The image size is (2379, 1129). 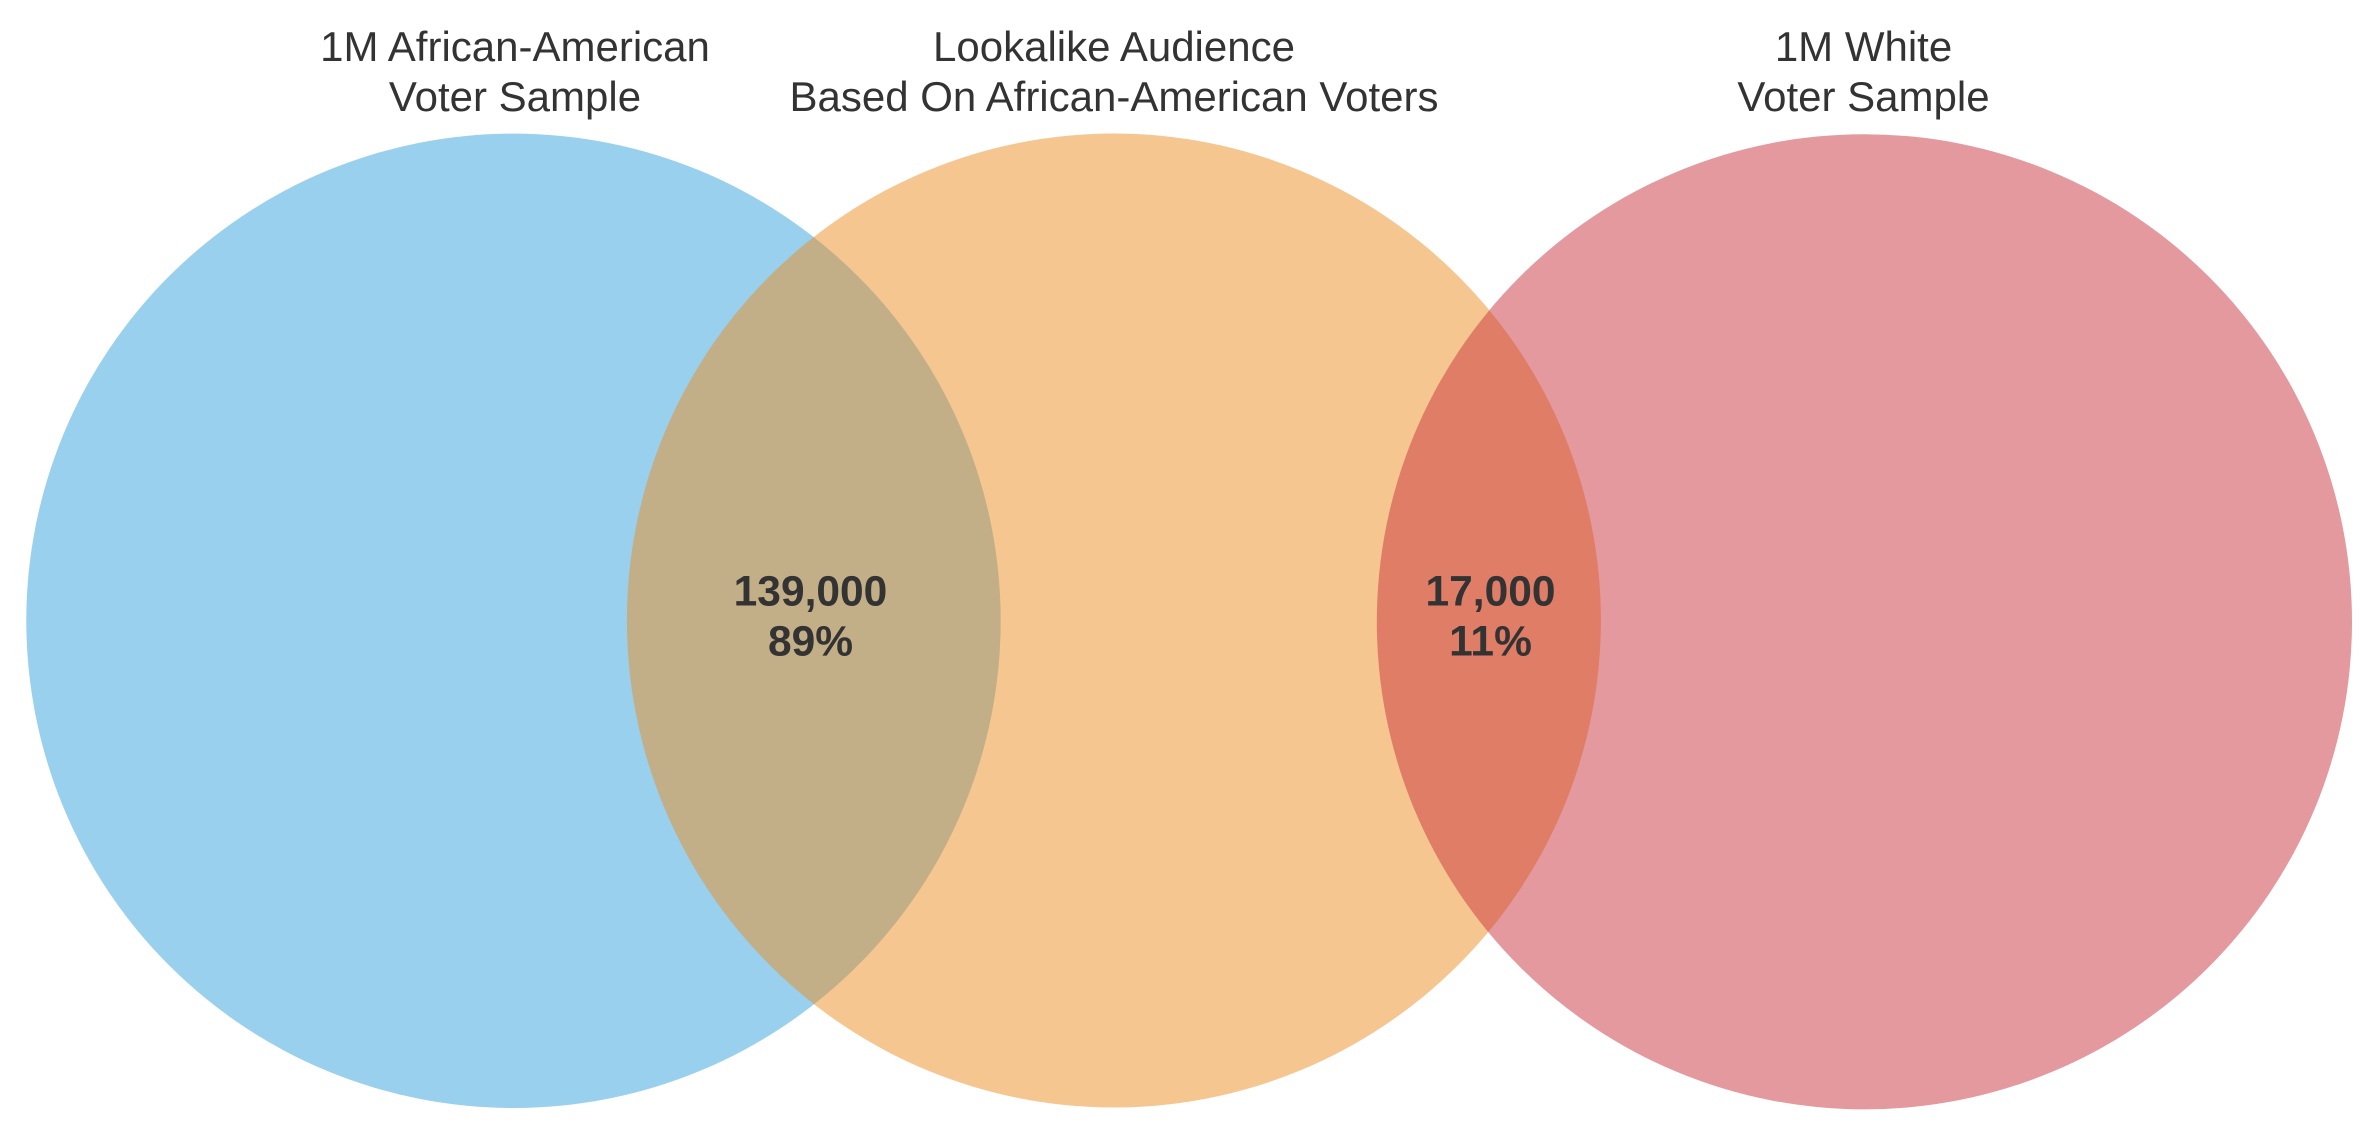 What do you see at coordinates (1490, 642) in the screenshot?
I see `svg-text: 11%` at bounding box center [1490, 642].